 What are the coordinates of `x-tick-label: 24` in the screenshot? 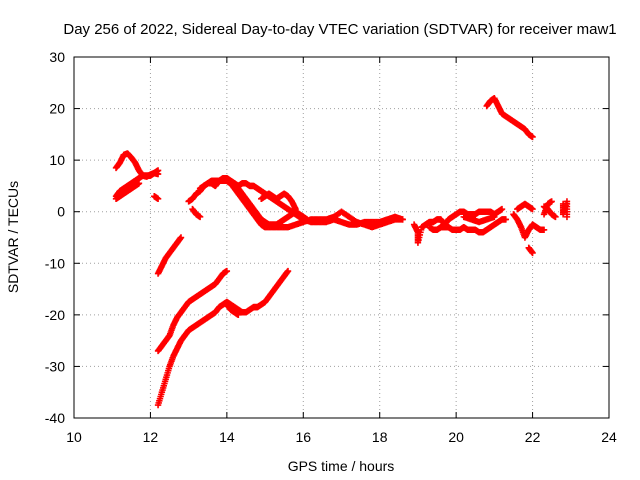 It's located at (609, 437).